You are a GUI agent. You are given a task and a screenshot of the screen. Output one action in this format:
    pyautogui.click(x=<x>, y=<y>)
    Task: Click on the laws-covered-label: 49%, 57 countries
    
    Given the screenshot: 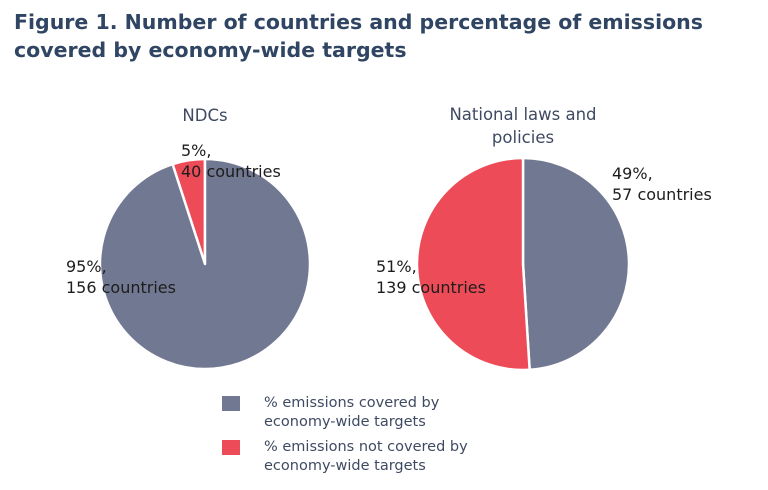 What is the action you would take?
    pyautogui.click(x=662, y=184)
    